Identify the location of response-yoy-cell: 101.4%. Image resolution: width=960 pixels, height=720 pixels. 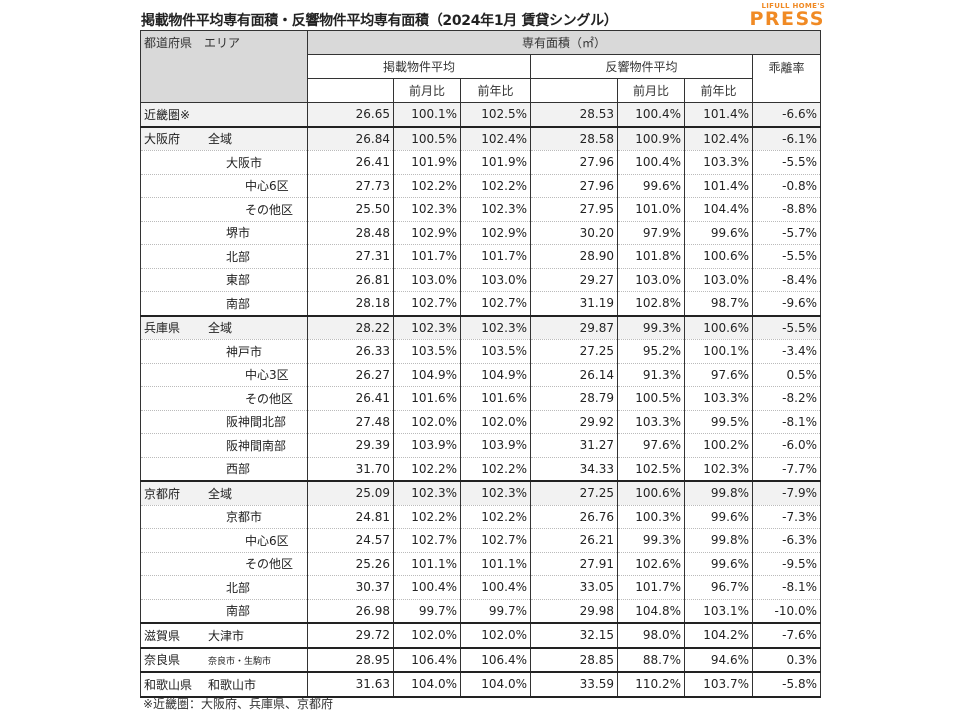
(718, 186).